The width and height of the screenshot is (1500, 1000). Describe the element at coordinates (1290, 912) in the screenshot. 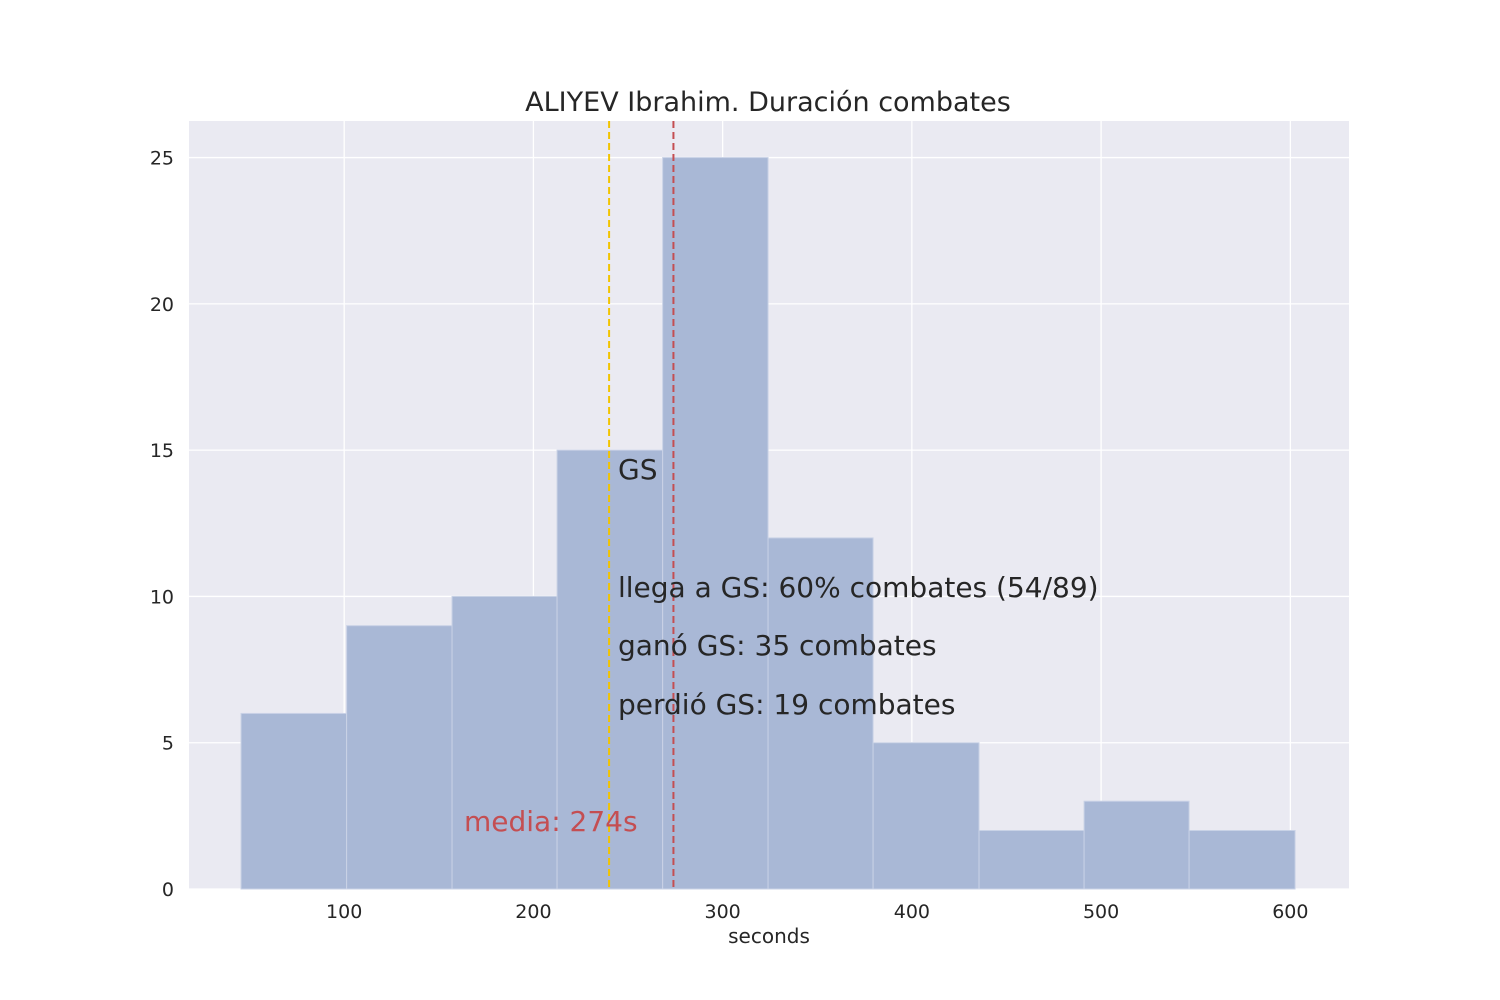

I see `x-tick-label: 600` at that location.